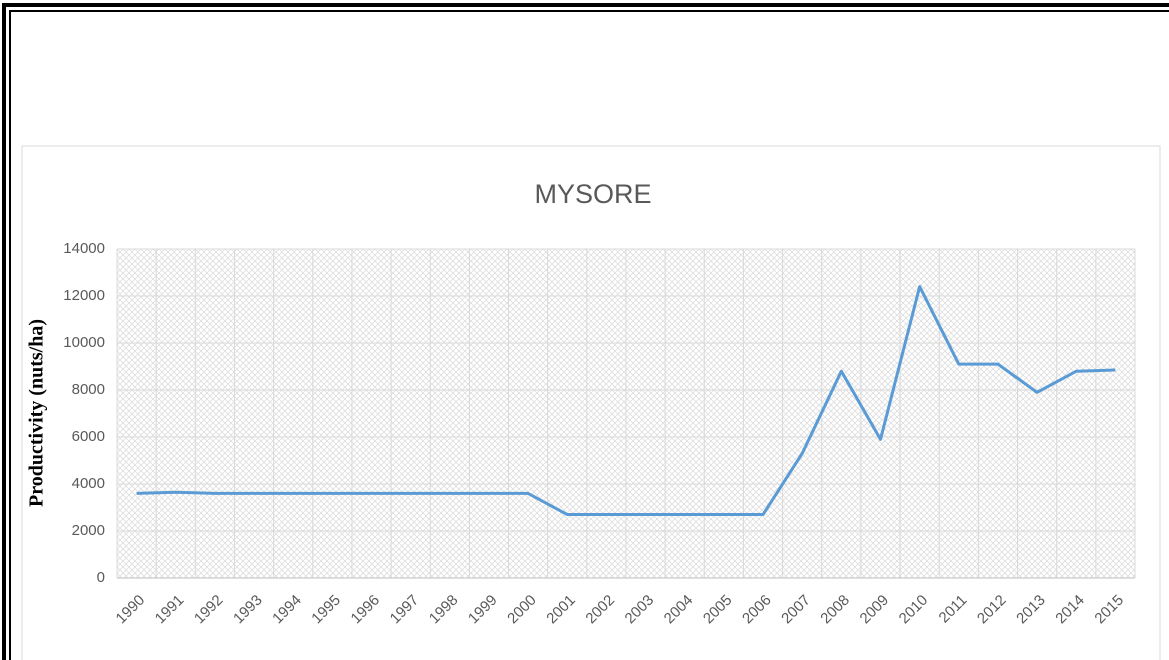  What do you see at coordinates (88, 530) in the screenshot?
I see `y-tick-label: 2000` at bounding box center [88, 530].